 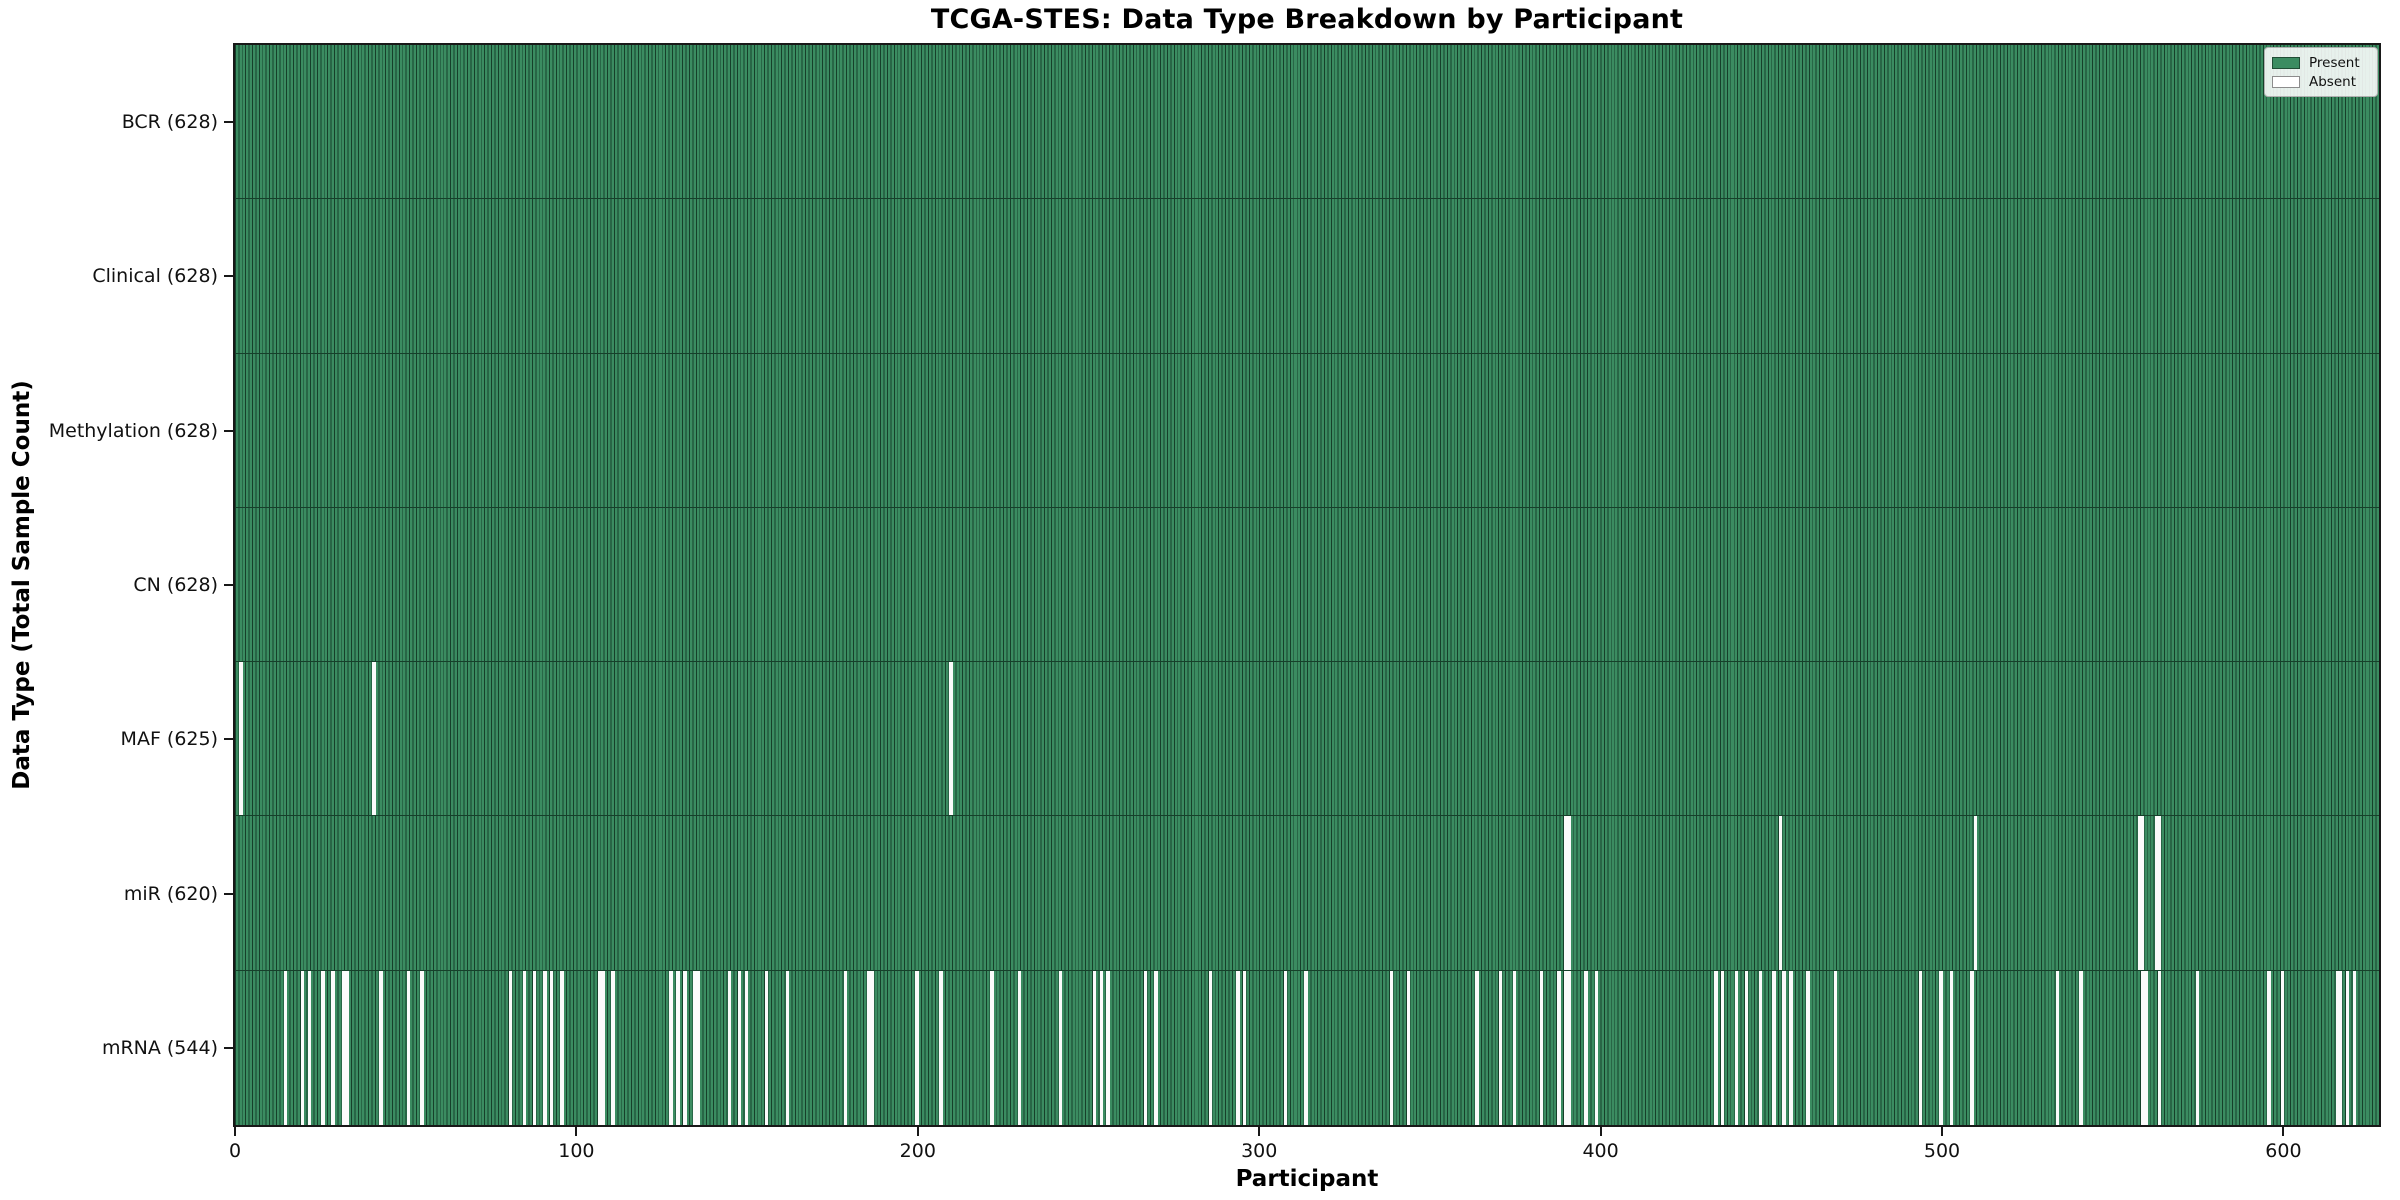 I want to click on row-mRNA, so click(x=1307, y=1047).